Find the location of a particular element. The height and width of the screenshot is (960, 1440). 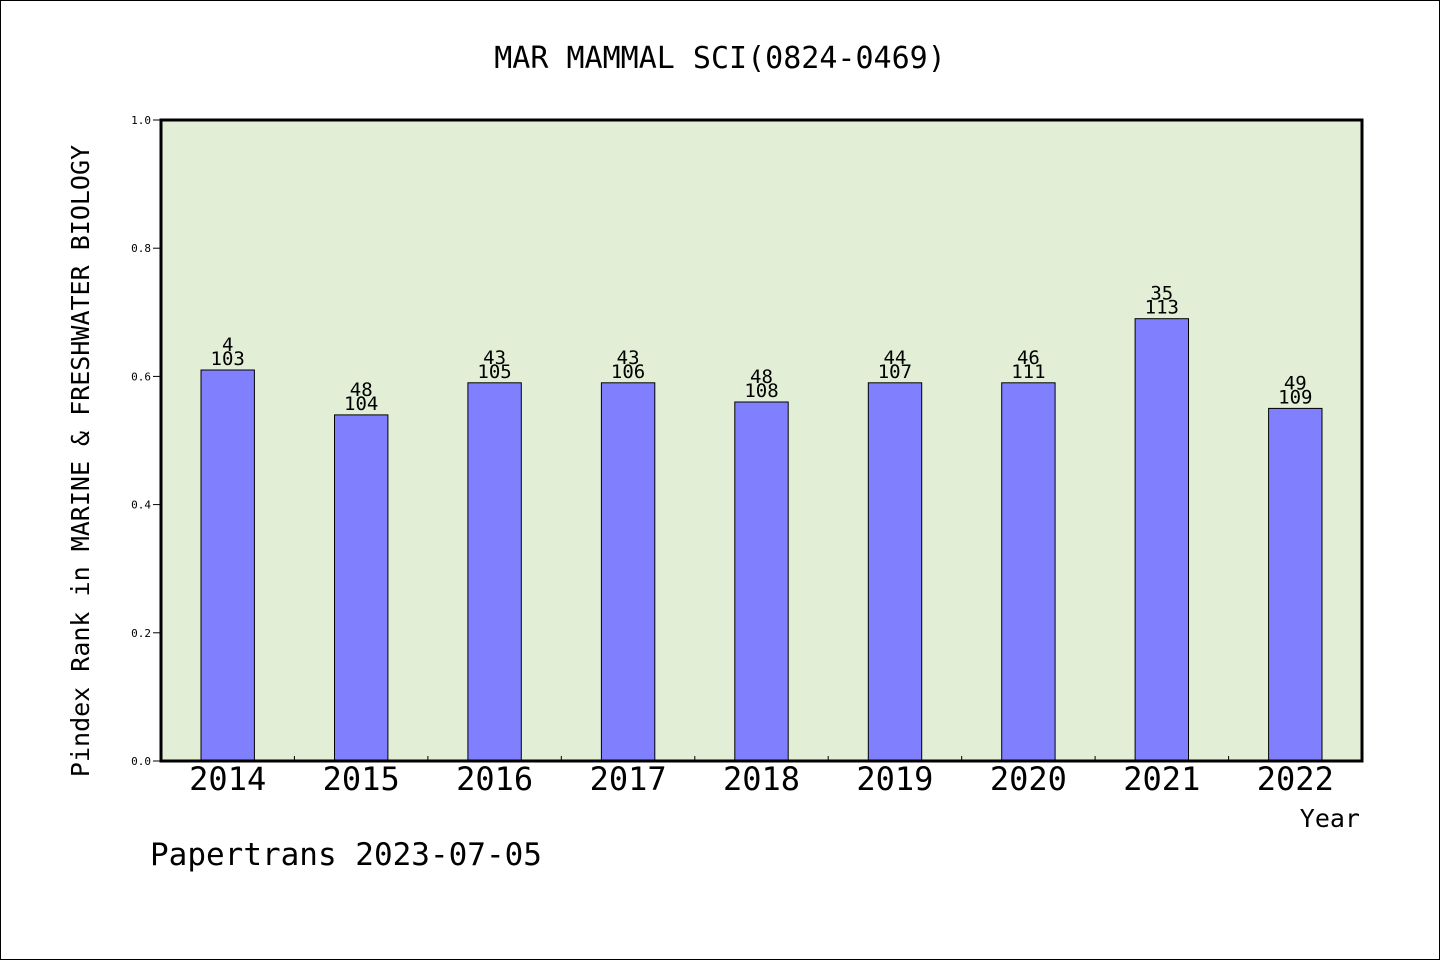

bar-total-label: 109 is located at coordinates (1295, 397).